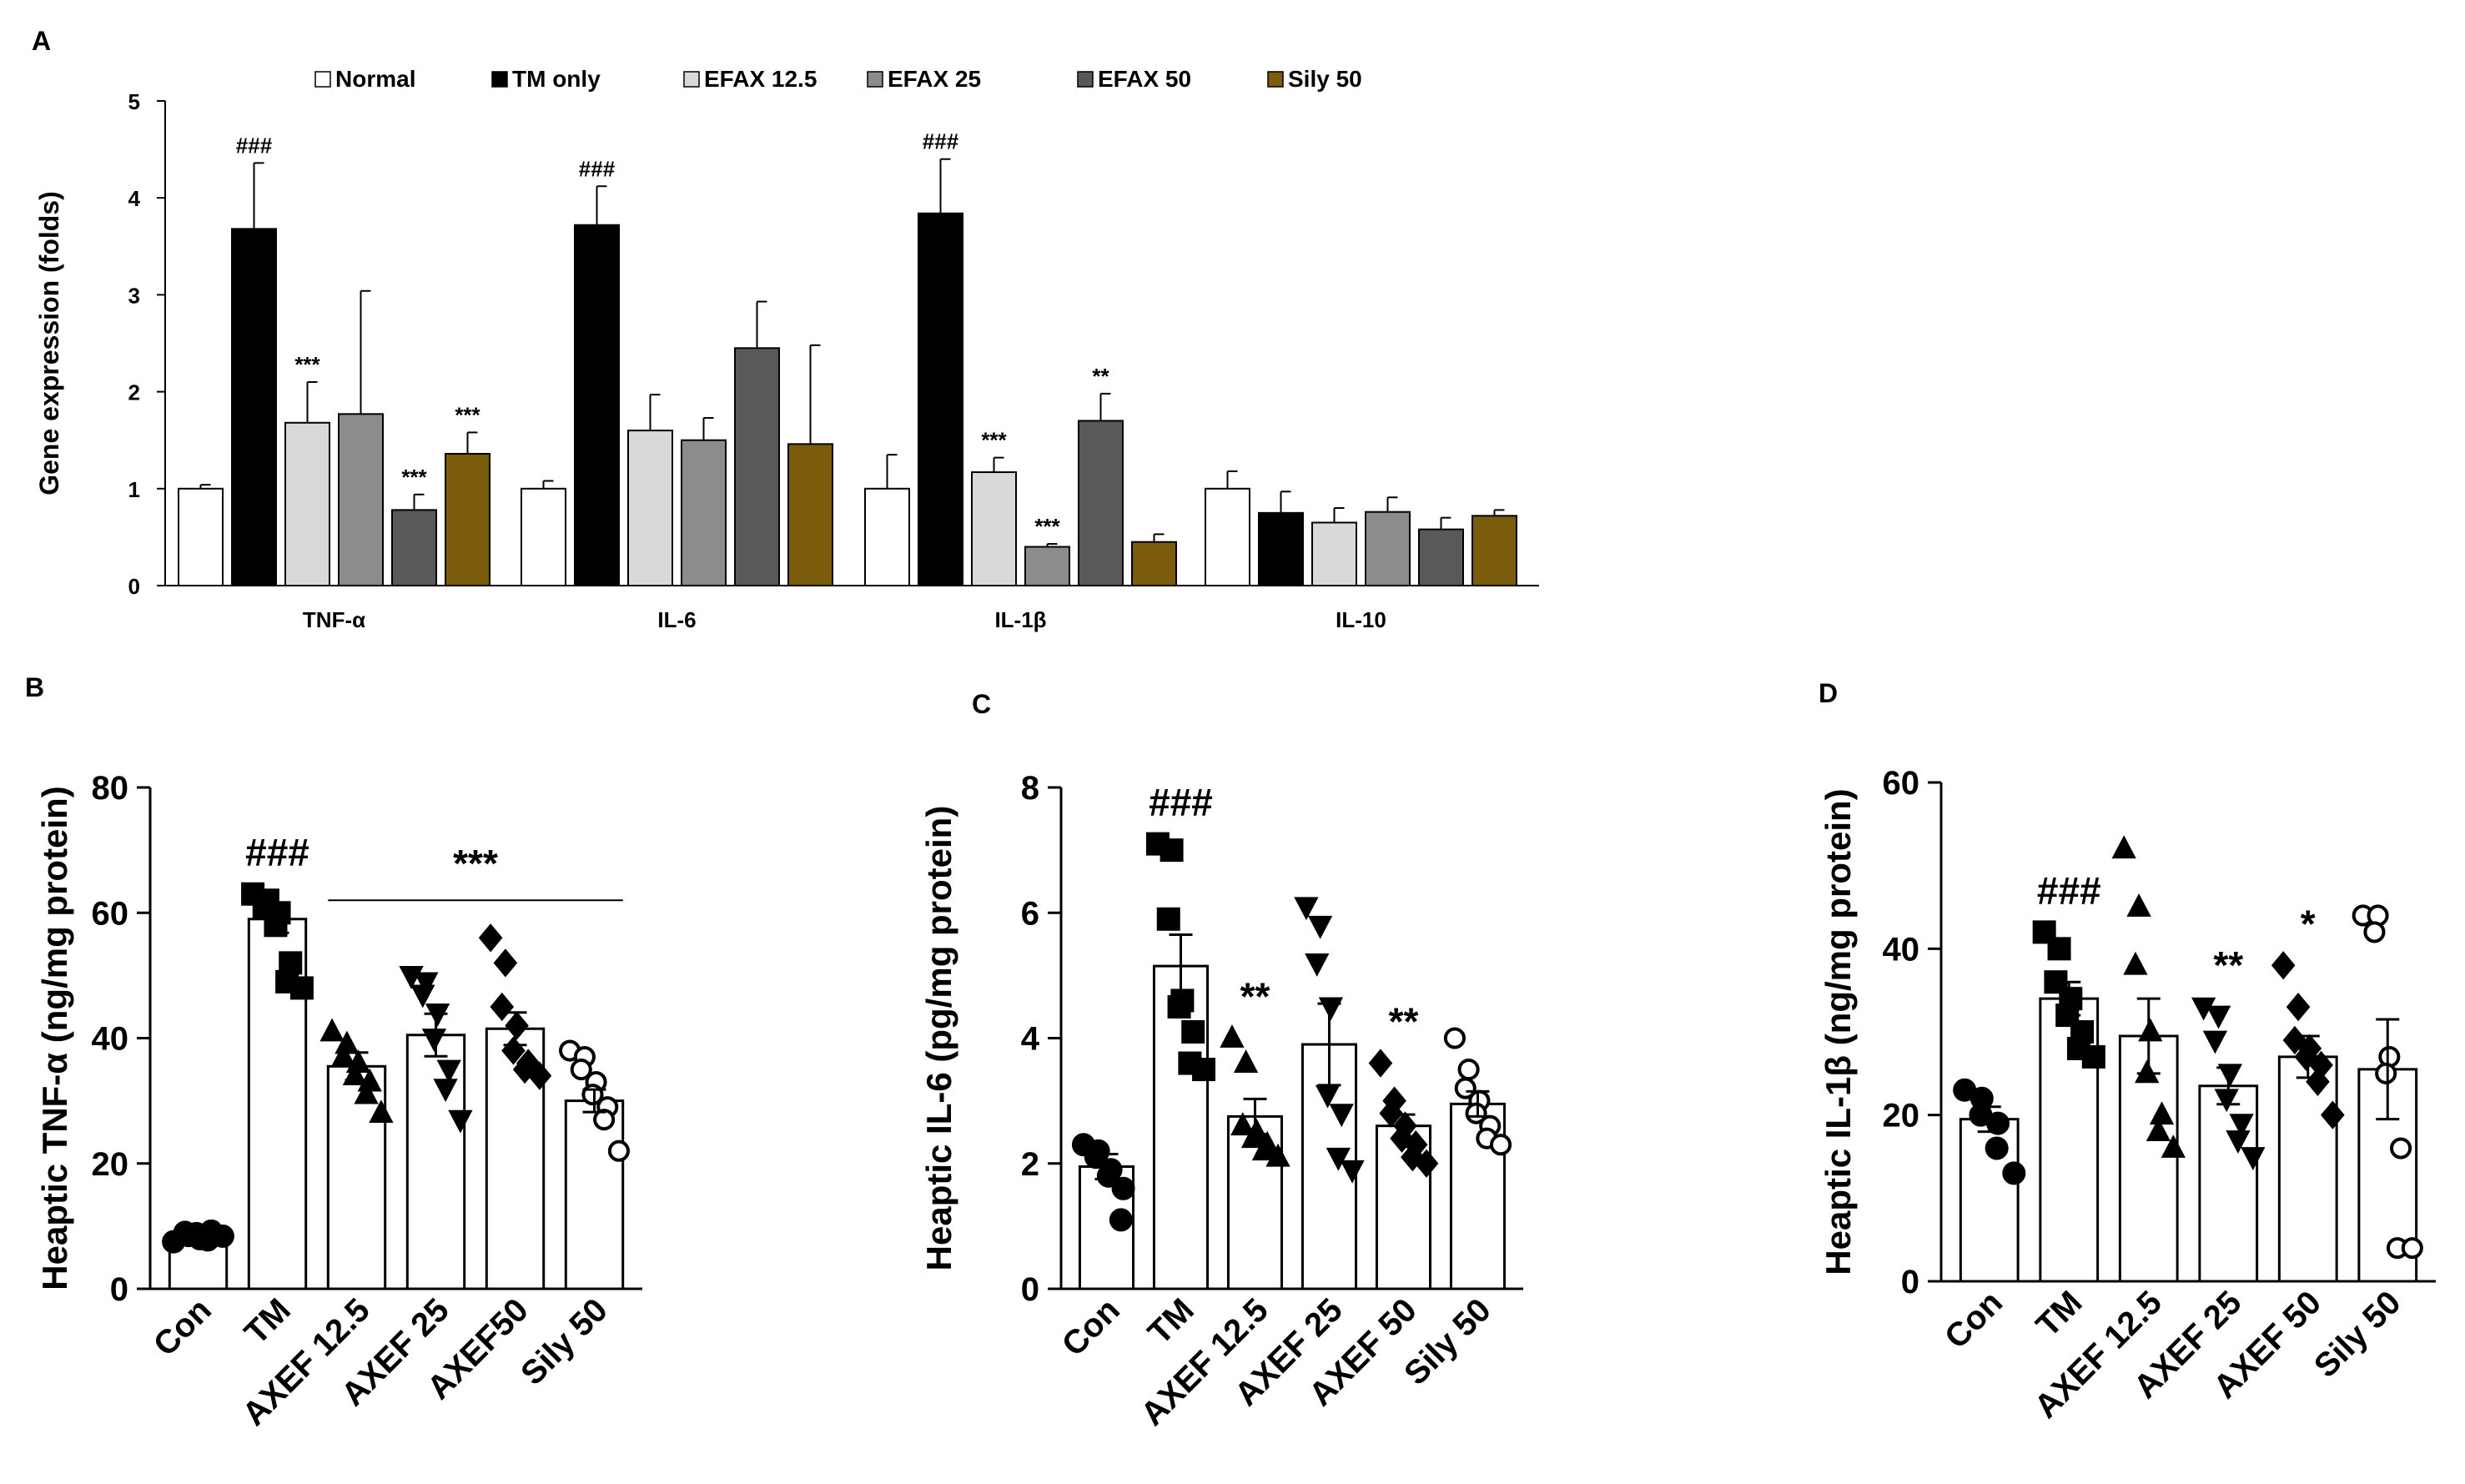  I want to click on x-category-label-tm: TM, so click(268, 1321).